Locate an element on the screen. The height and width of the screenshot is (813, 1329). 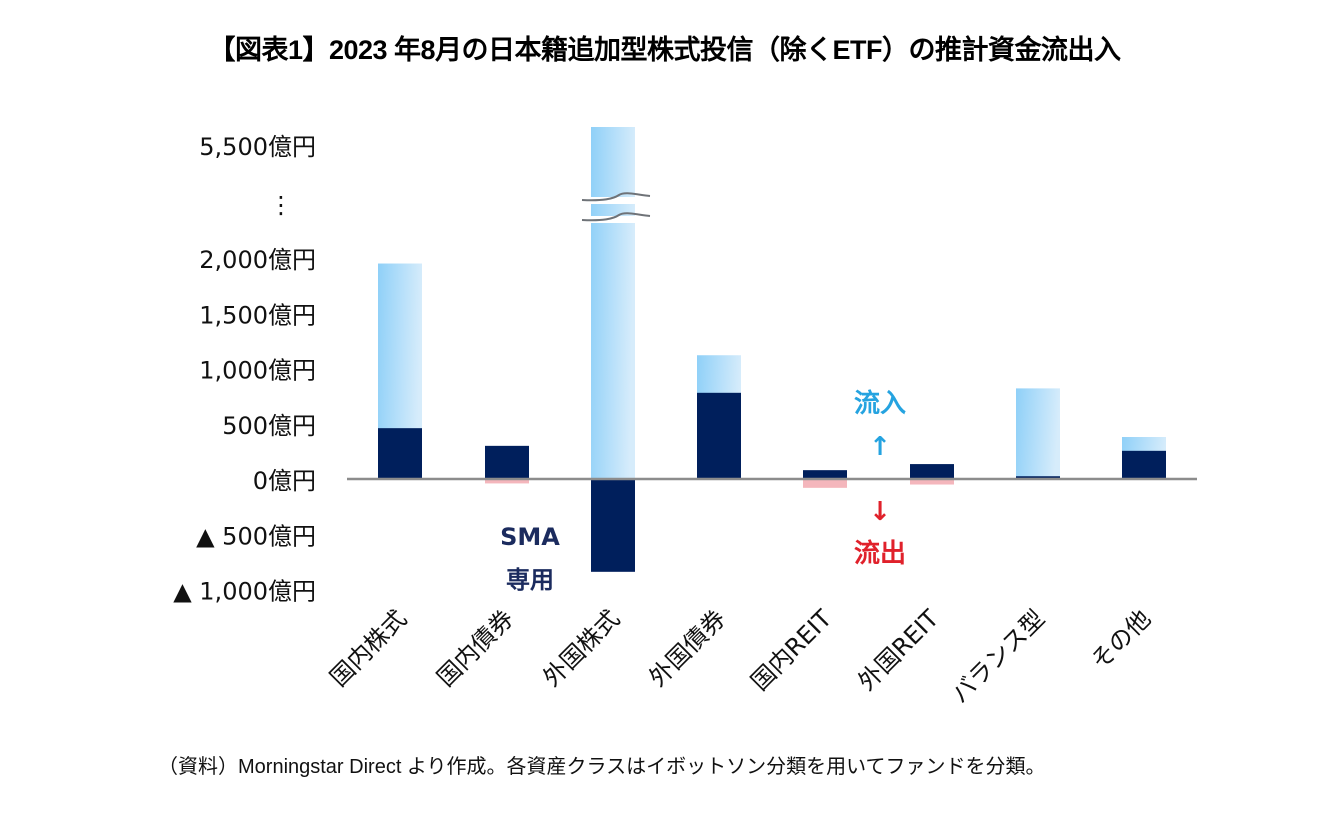
x-tick-label: 外国REIT is located at coordinates (899, 650).